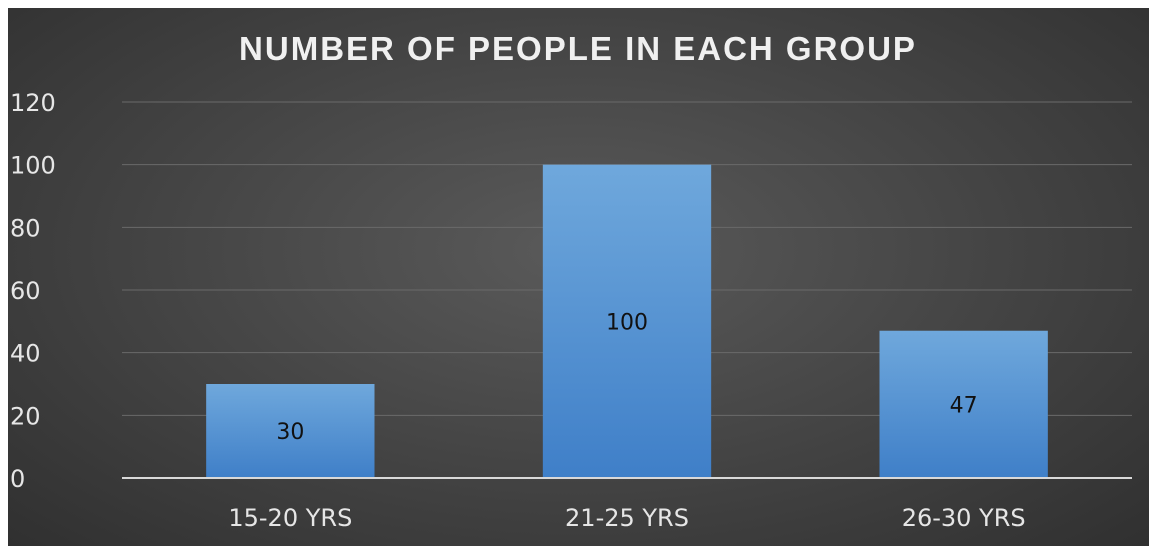  Describe the element at coordinates (578, 48) in the screenshot. I see `chart-title: NUMBER OF PEOPLE IN EACH GROUP` at that location.